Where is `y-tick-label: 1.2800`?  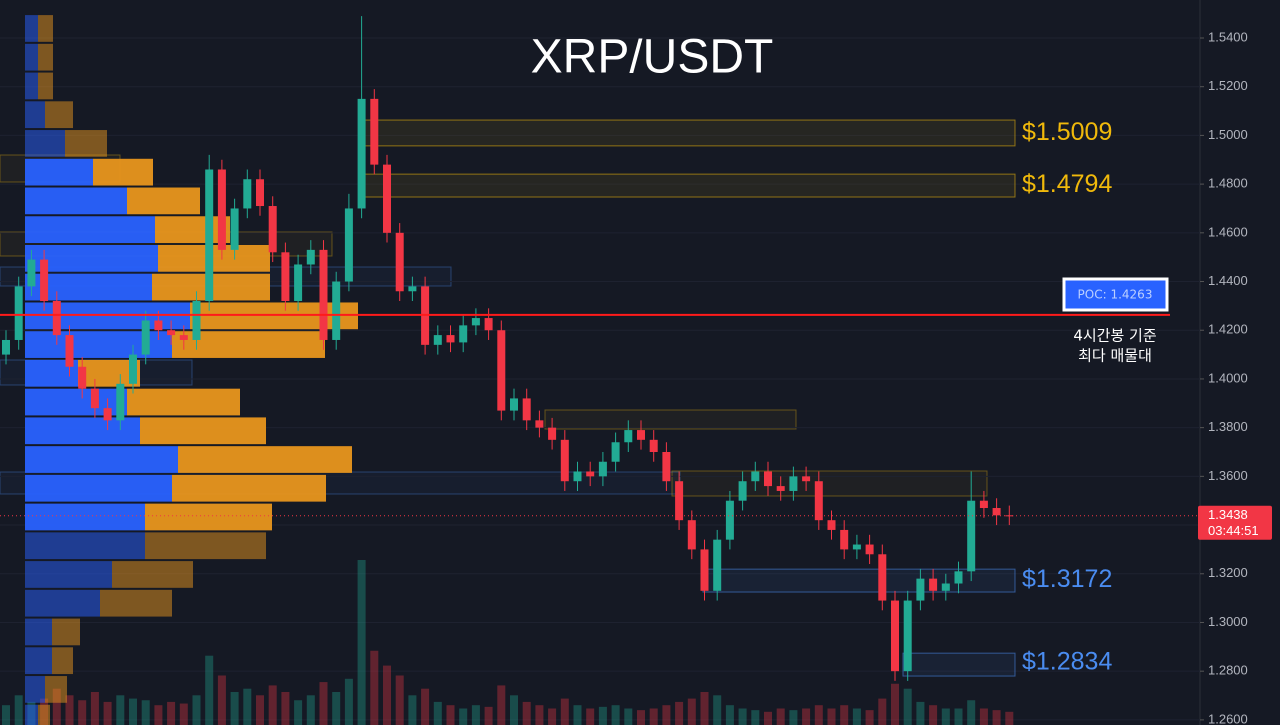 y-tick-label: 1.2800 is located at coordinates (1228, 670).